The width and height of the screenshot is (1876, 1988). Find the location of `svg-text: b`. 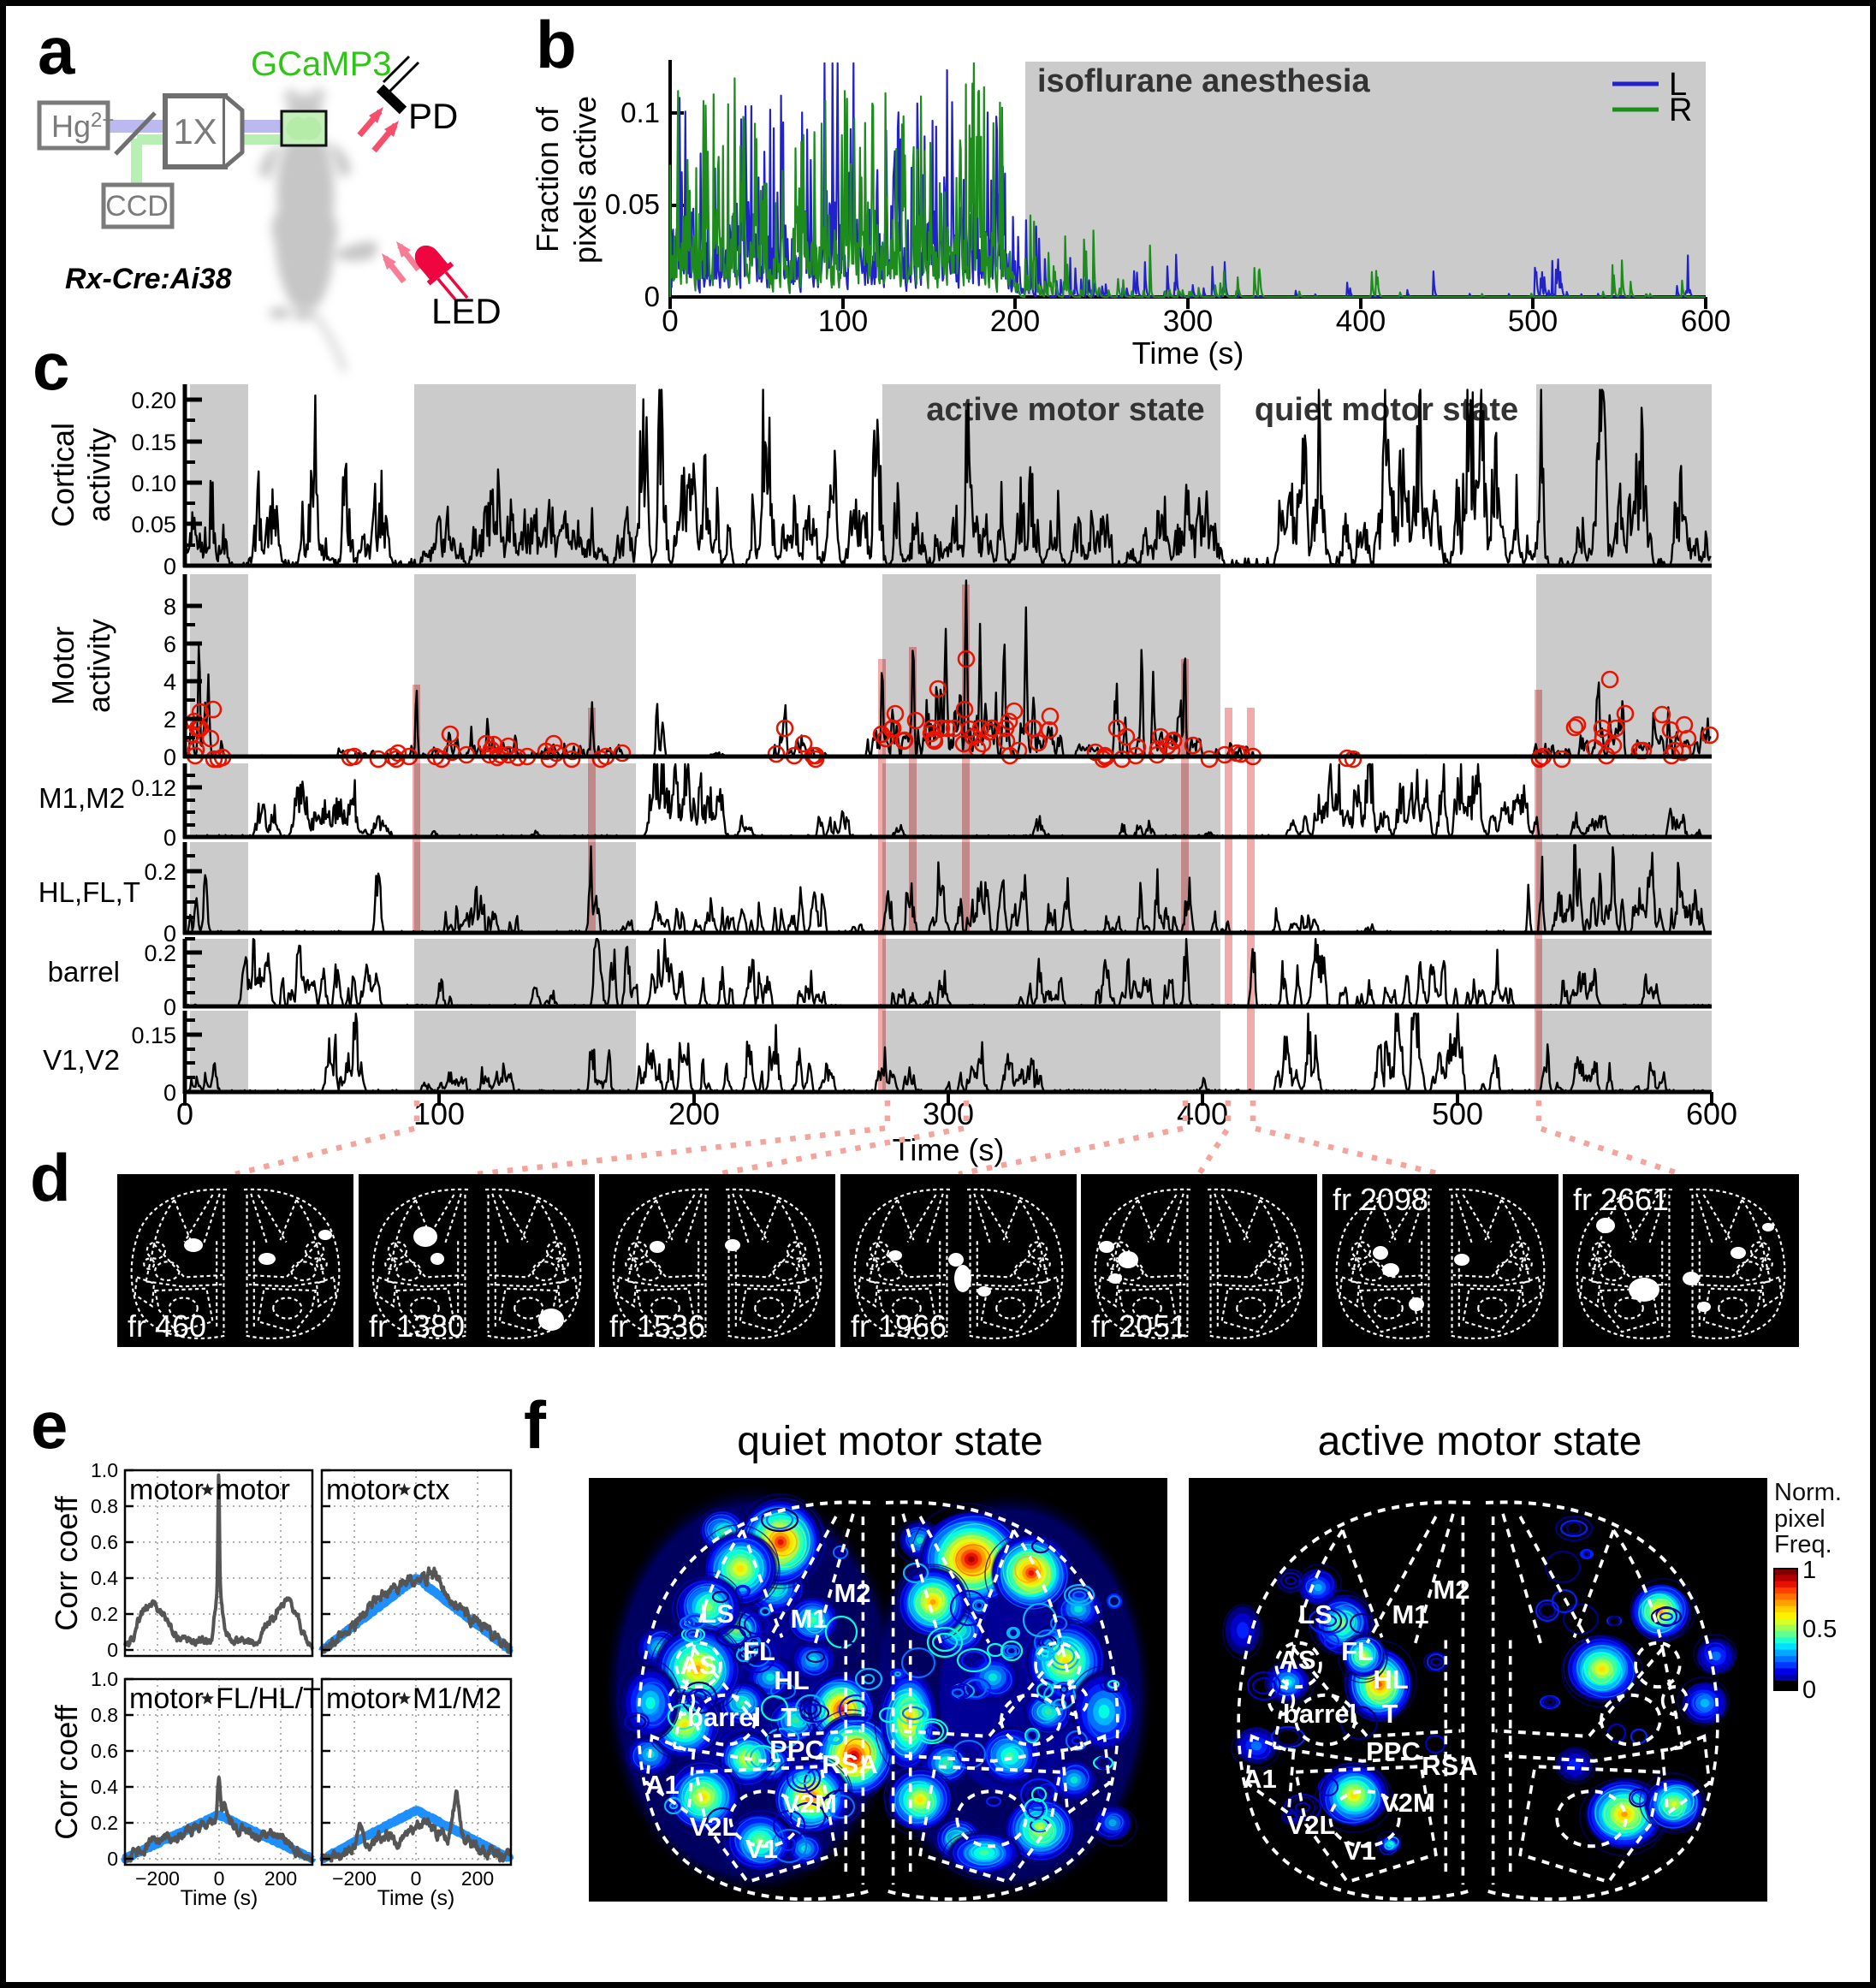

svg-text: b is located at coordinates (556, 44).